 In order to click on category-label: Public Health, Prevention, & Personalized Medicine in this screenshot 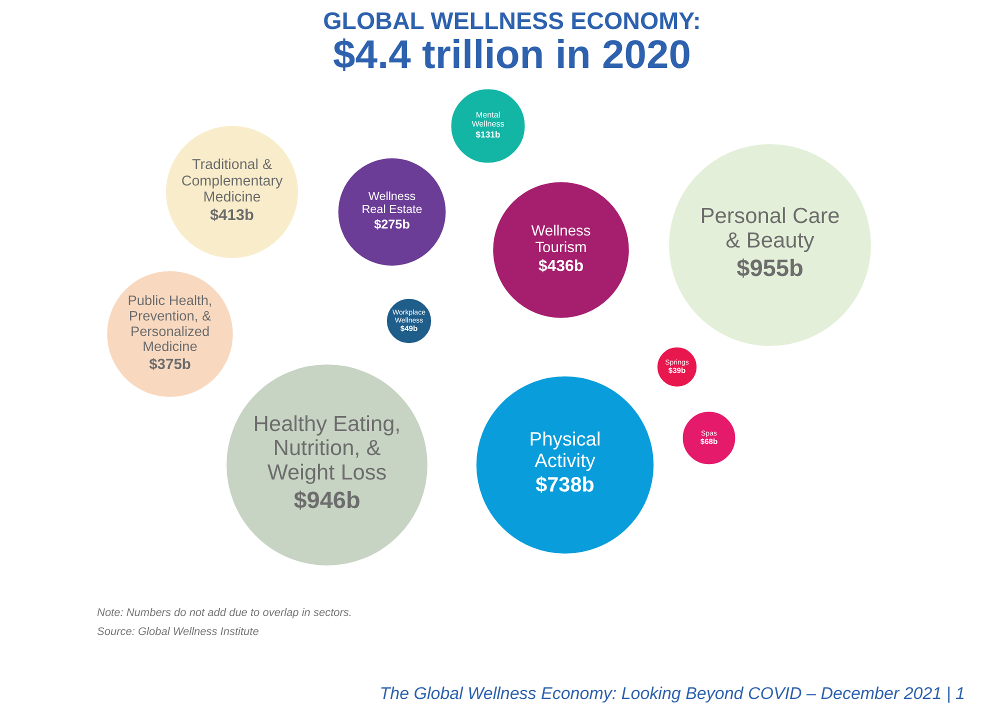, I will do `click(170, 323)`.